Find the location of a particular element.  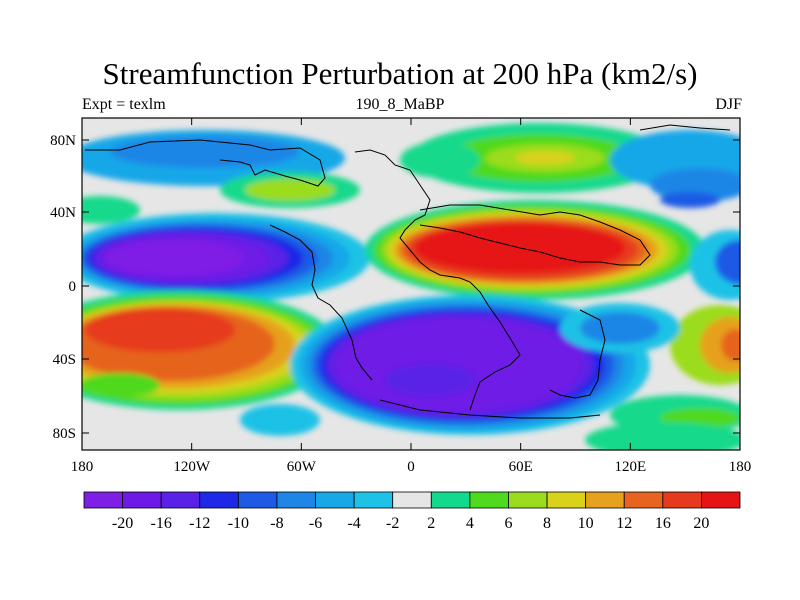

colorbar-label: -16 is located at coordinates (161, 523).